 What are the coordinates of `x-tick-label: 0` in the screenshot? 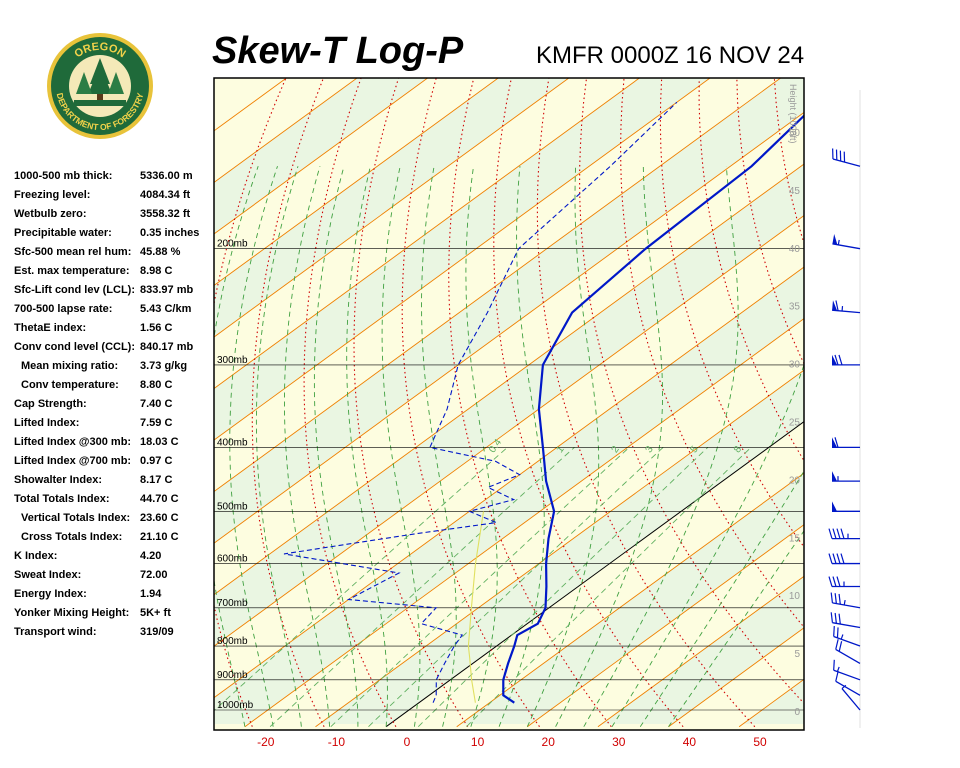 It's located at (407, 742).